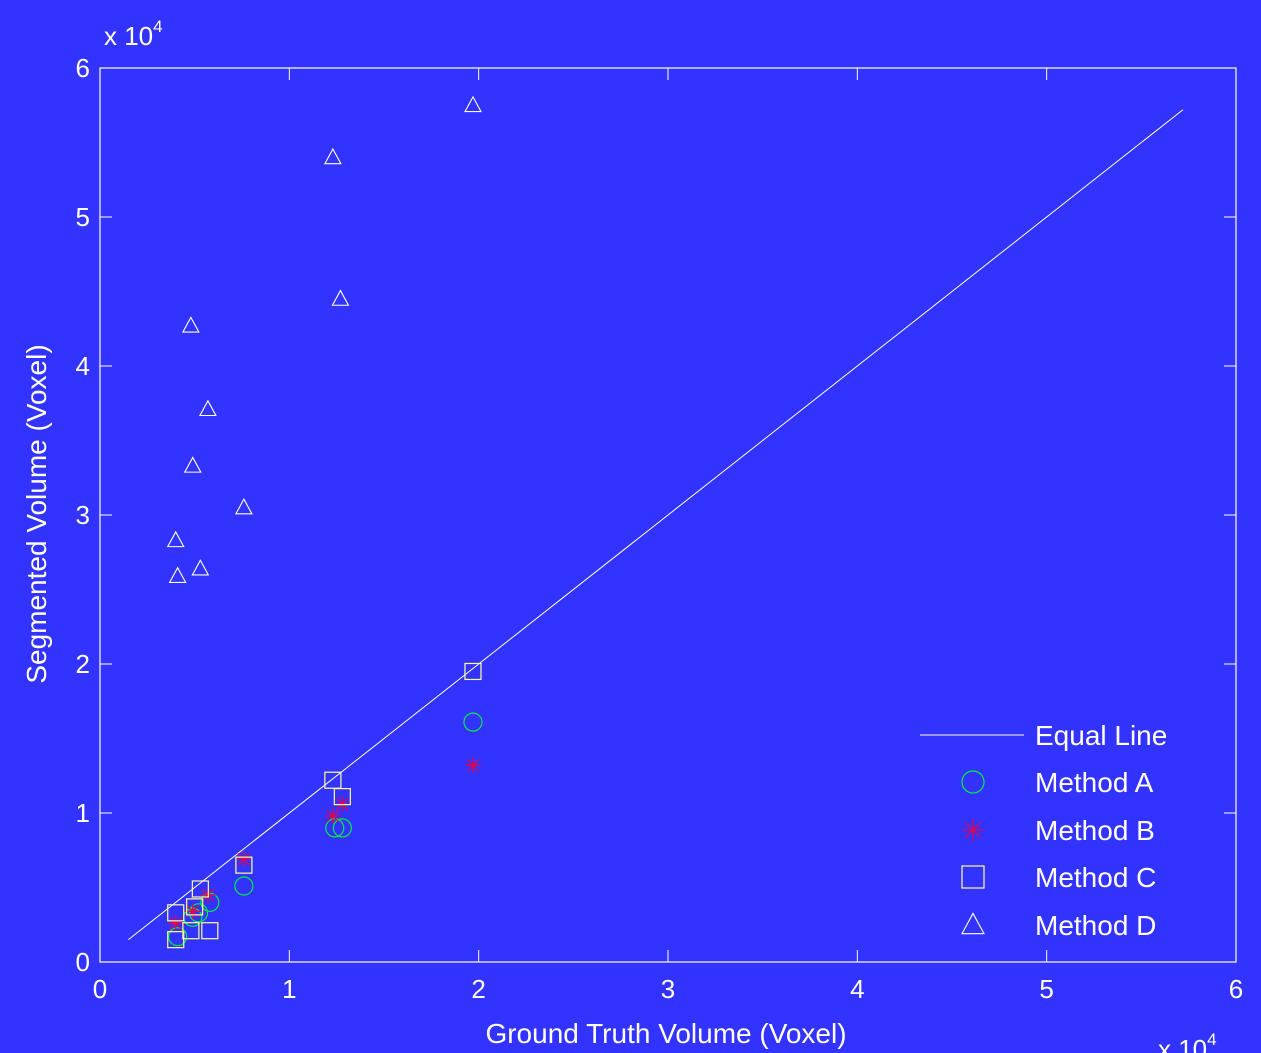 The height and width of the screenshot is (1053, 1261). Describe the element at coordinates (857, 989) in the screenshot. I see `x-tick-label: 4` at that location.